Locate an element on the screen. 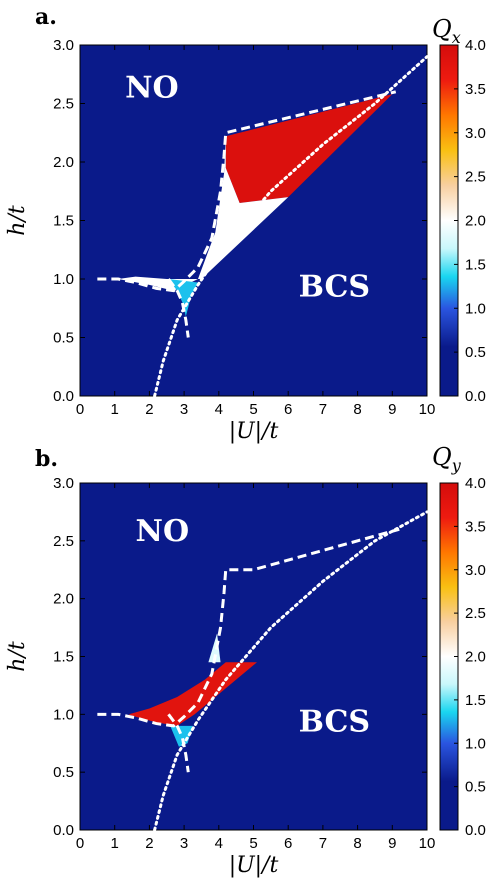 The height and width of the screenshot is (884, 500). colorbar-tick-label-a: 1.0 is located at coordinates (475, 308).